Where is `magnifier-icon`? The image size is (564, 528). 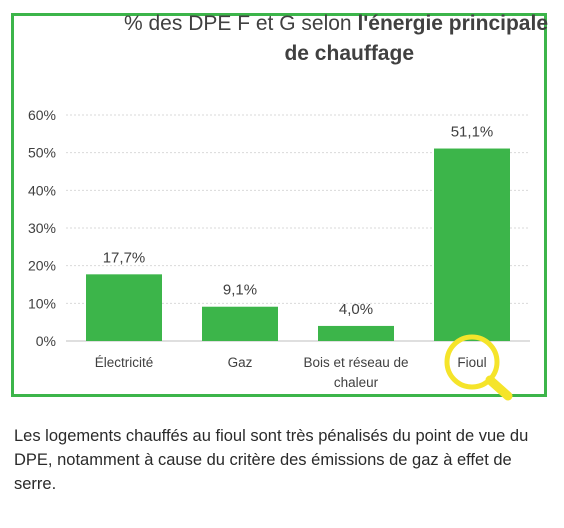
magnifier-icon is located at coordinates (478, 367).